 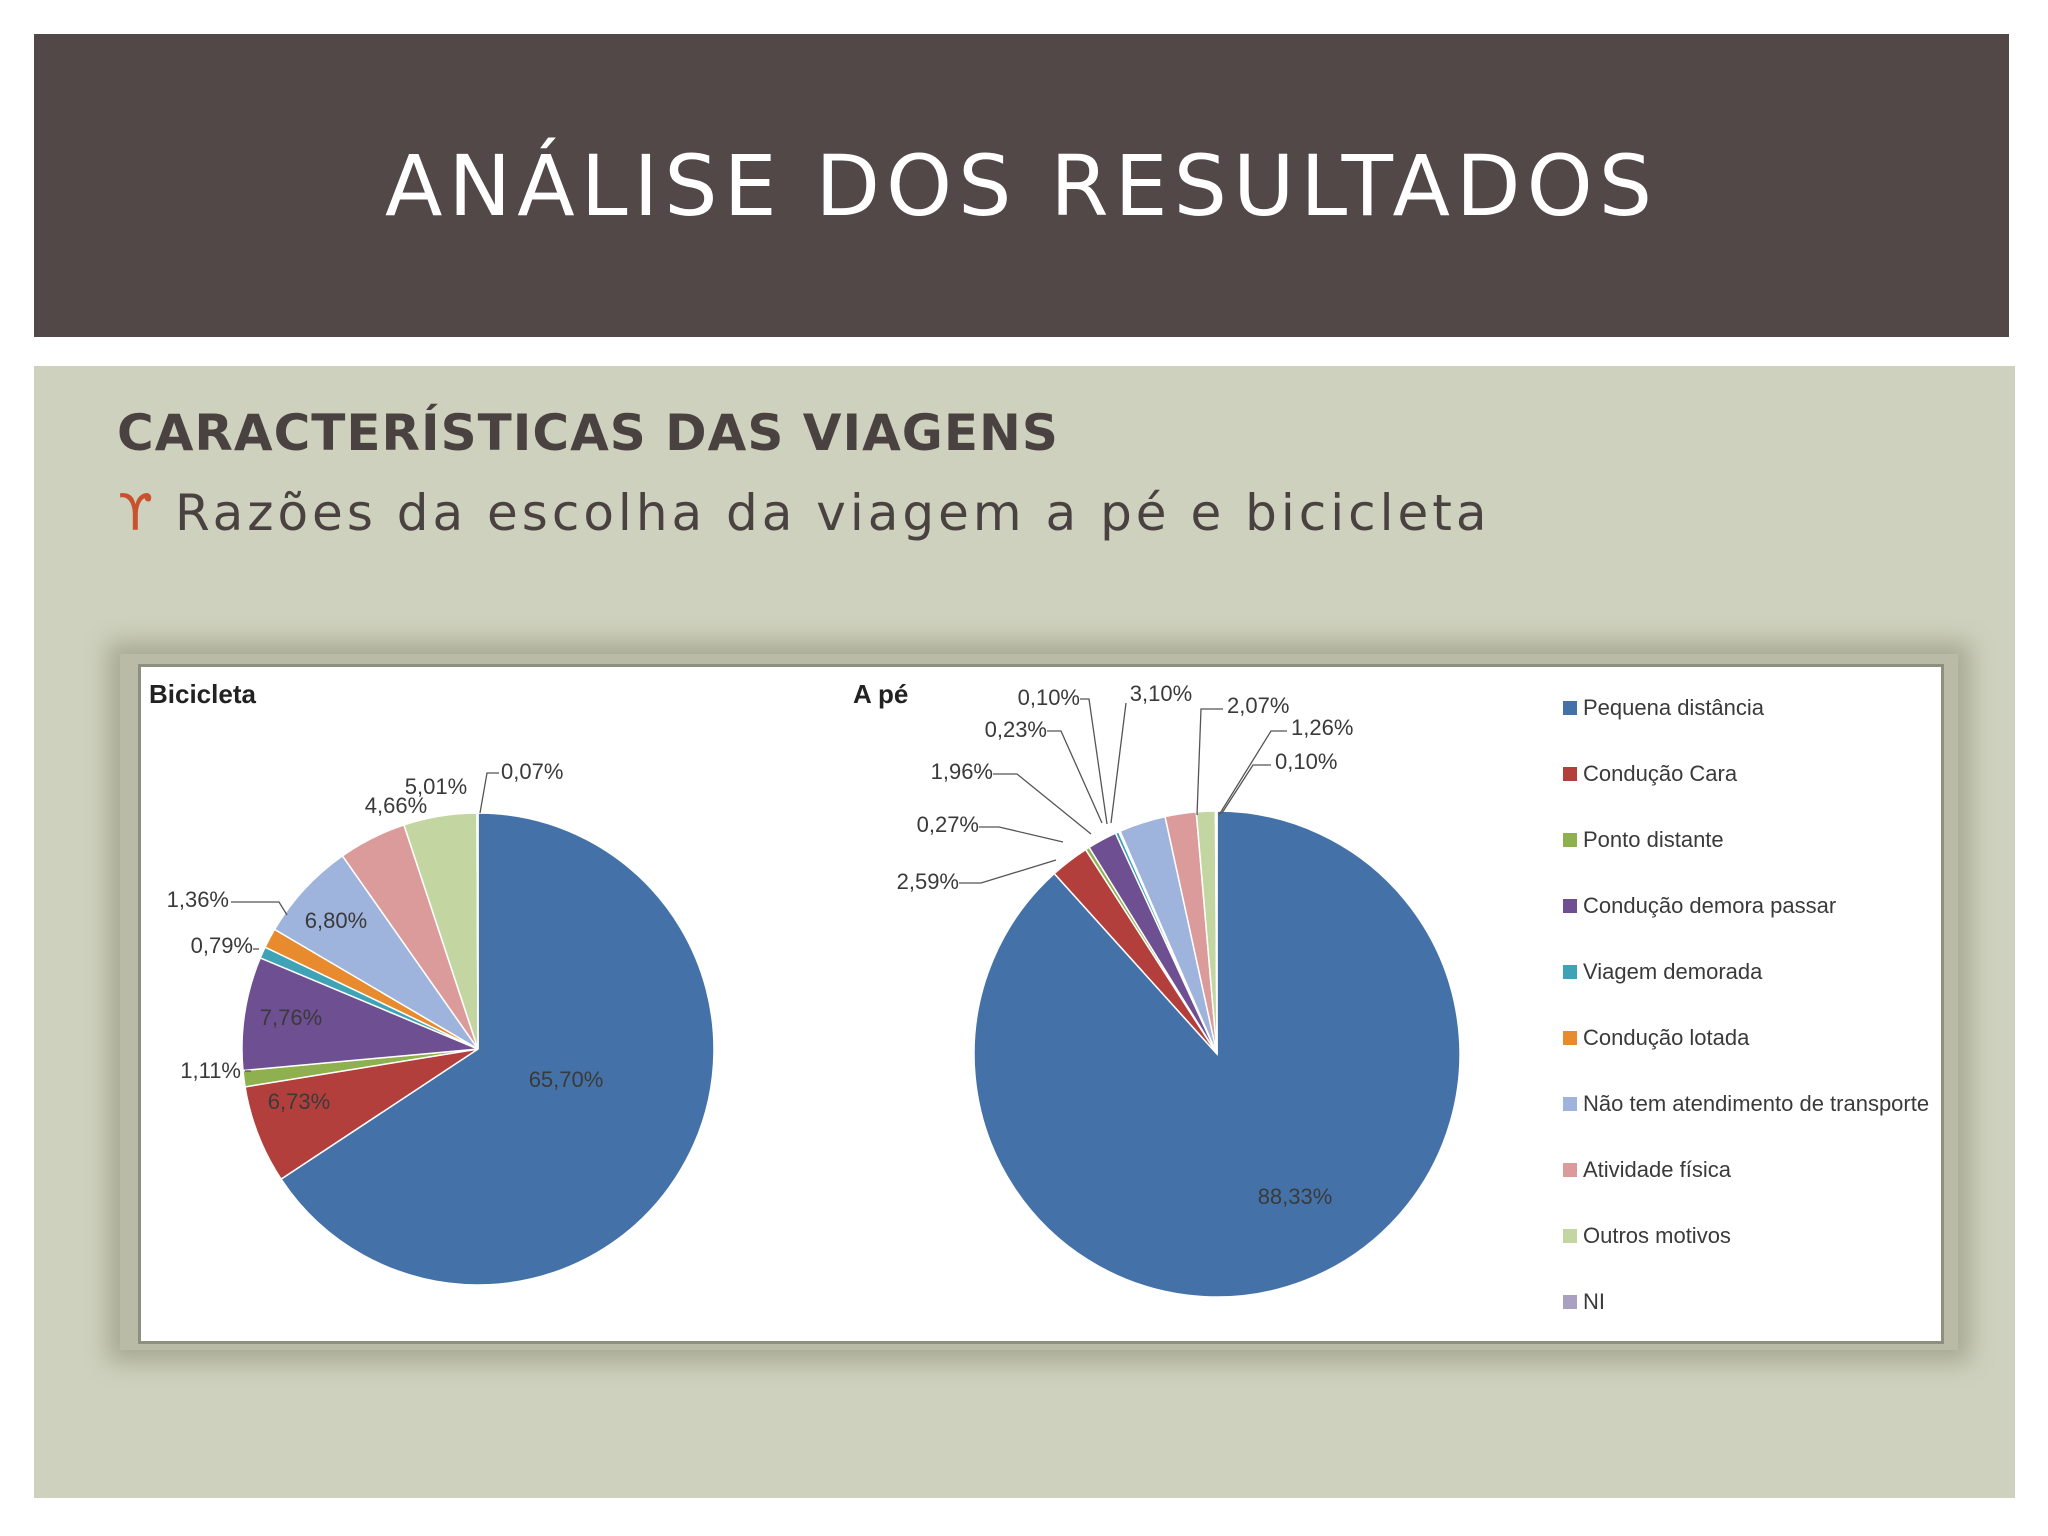 What do you see at coordinates (299, 1101) in the screenshot?
I see `data-label: 6,73%` at bounding box center [299, 1101].